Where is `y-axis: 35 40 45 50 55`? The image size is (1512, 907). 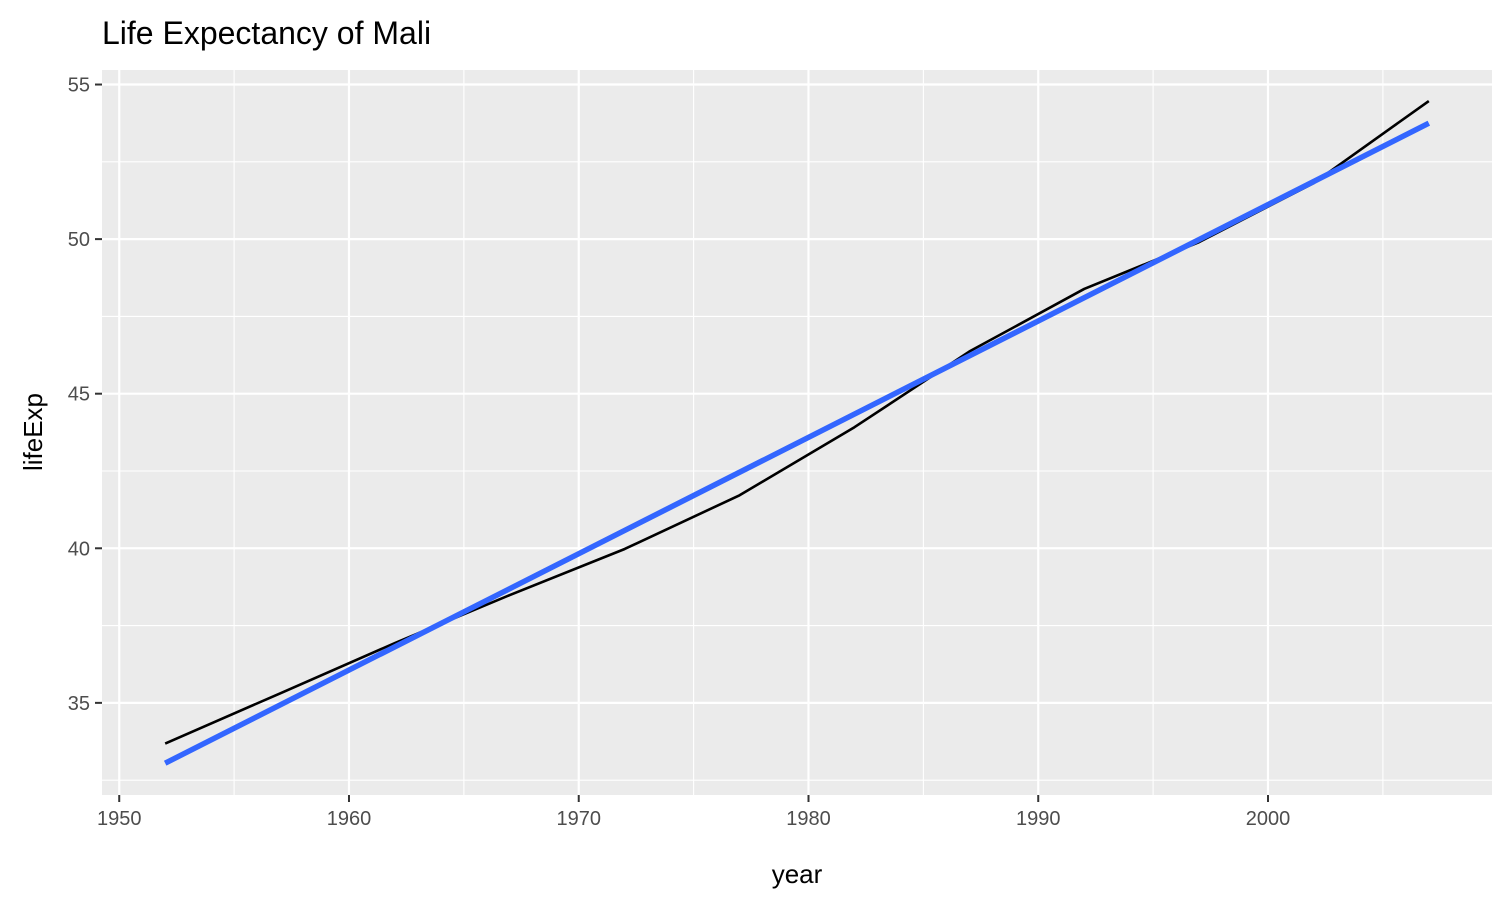
y-axis: 35 40 45 50 55 is located at coordinates (85, 395).